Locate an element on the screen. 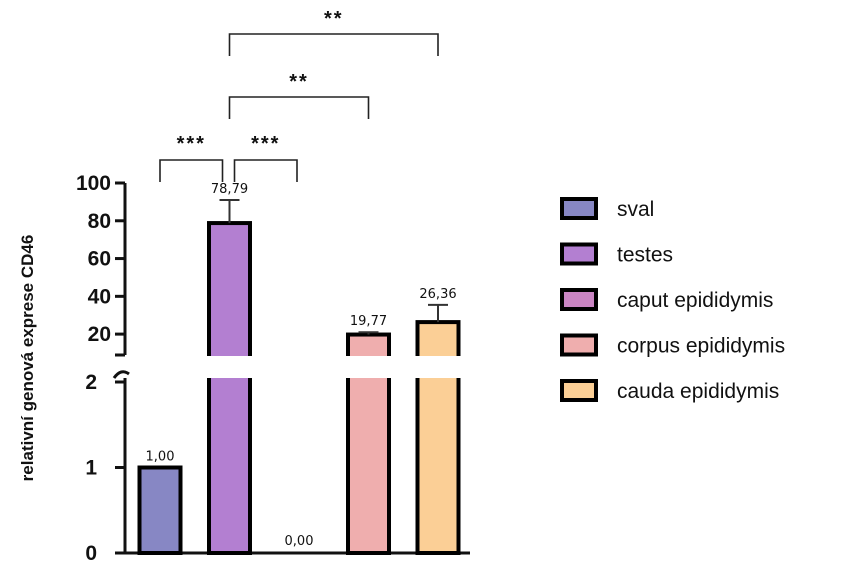  y-tick-label: 100 is located at coordinates (93, 183).